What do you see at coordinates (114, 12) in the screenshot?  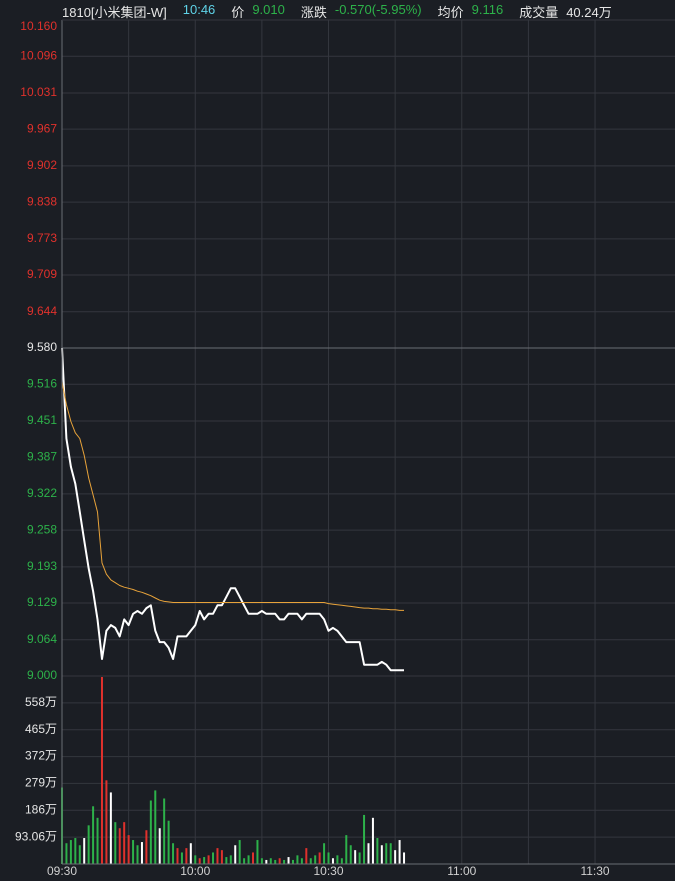 I see `stock-symbol: 1810[小米集团-W]` at bounding box center [114, 12].